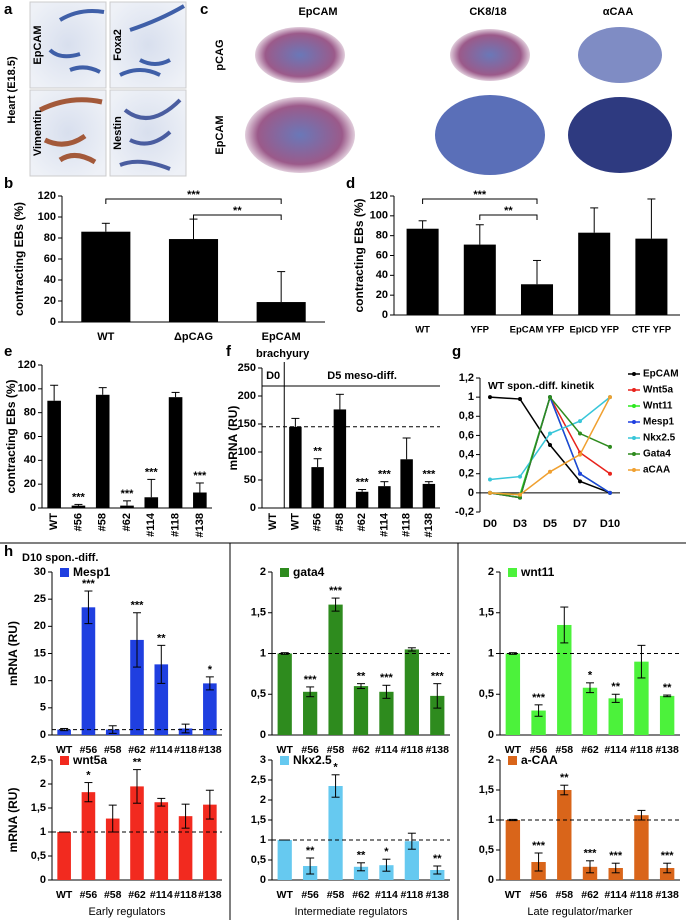 Image resolution: width=686 pixels, height=920 pixels. What do you see at coordinates (452, 97) in the screenshot?
I see `eb-section-images` at bounding box center [452, 97].